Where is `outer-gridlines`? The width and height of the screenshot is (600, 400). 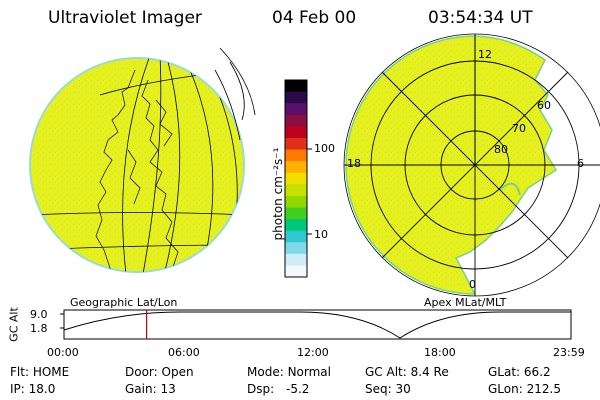
outer-gridlines is located at coordinates (235, 94).